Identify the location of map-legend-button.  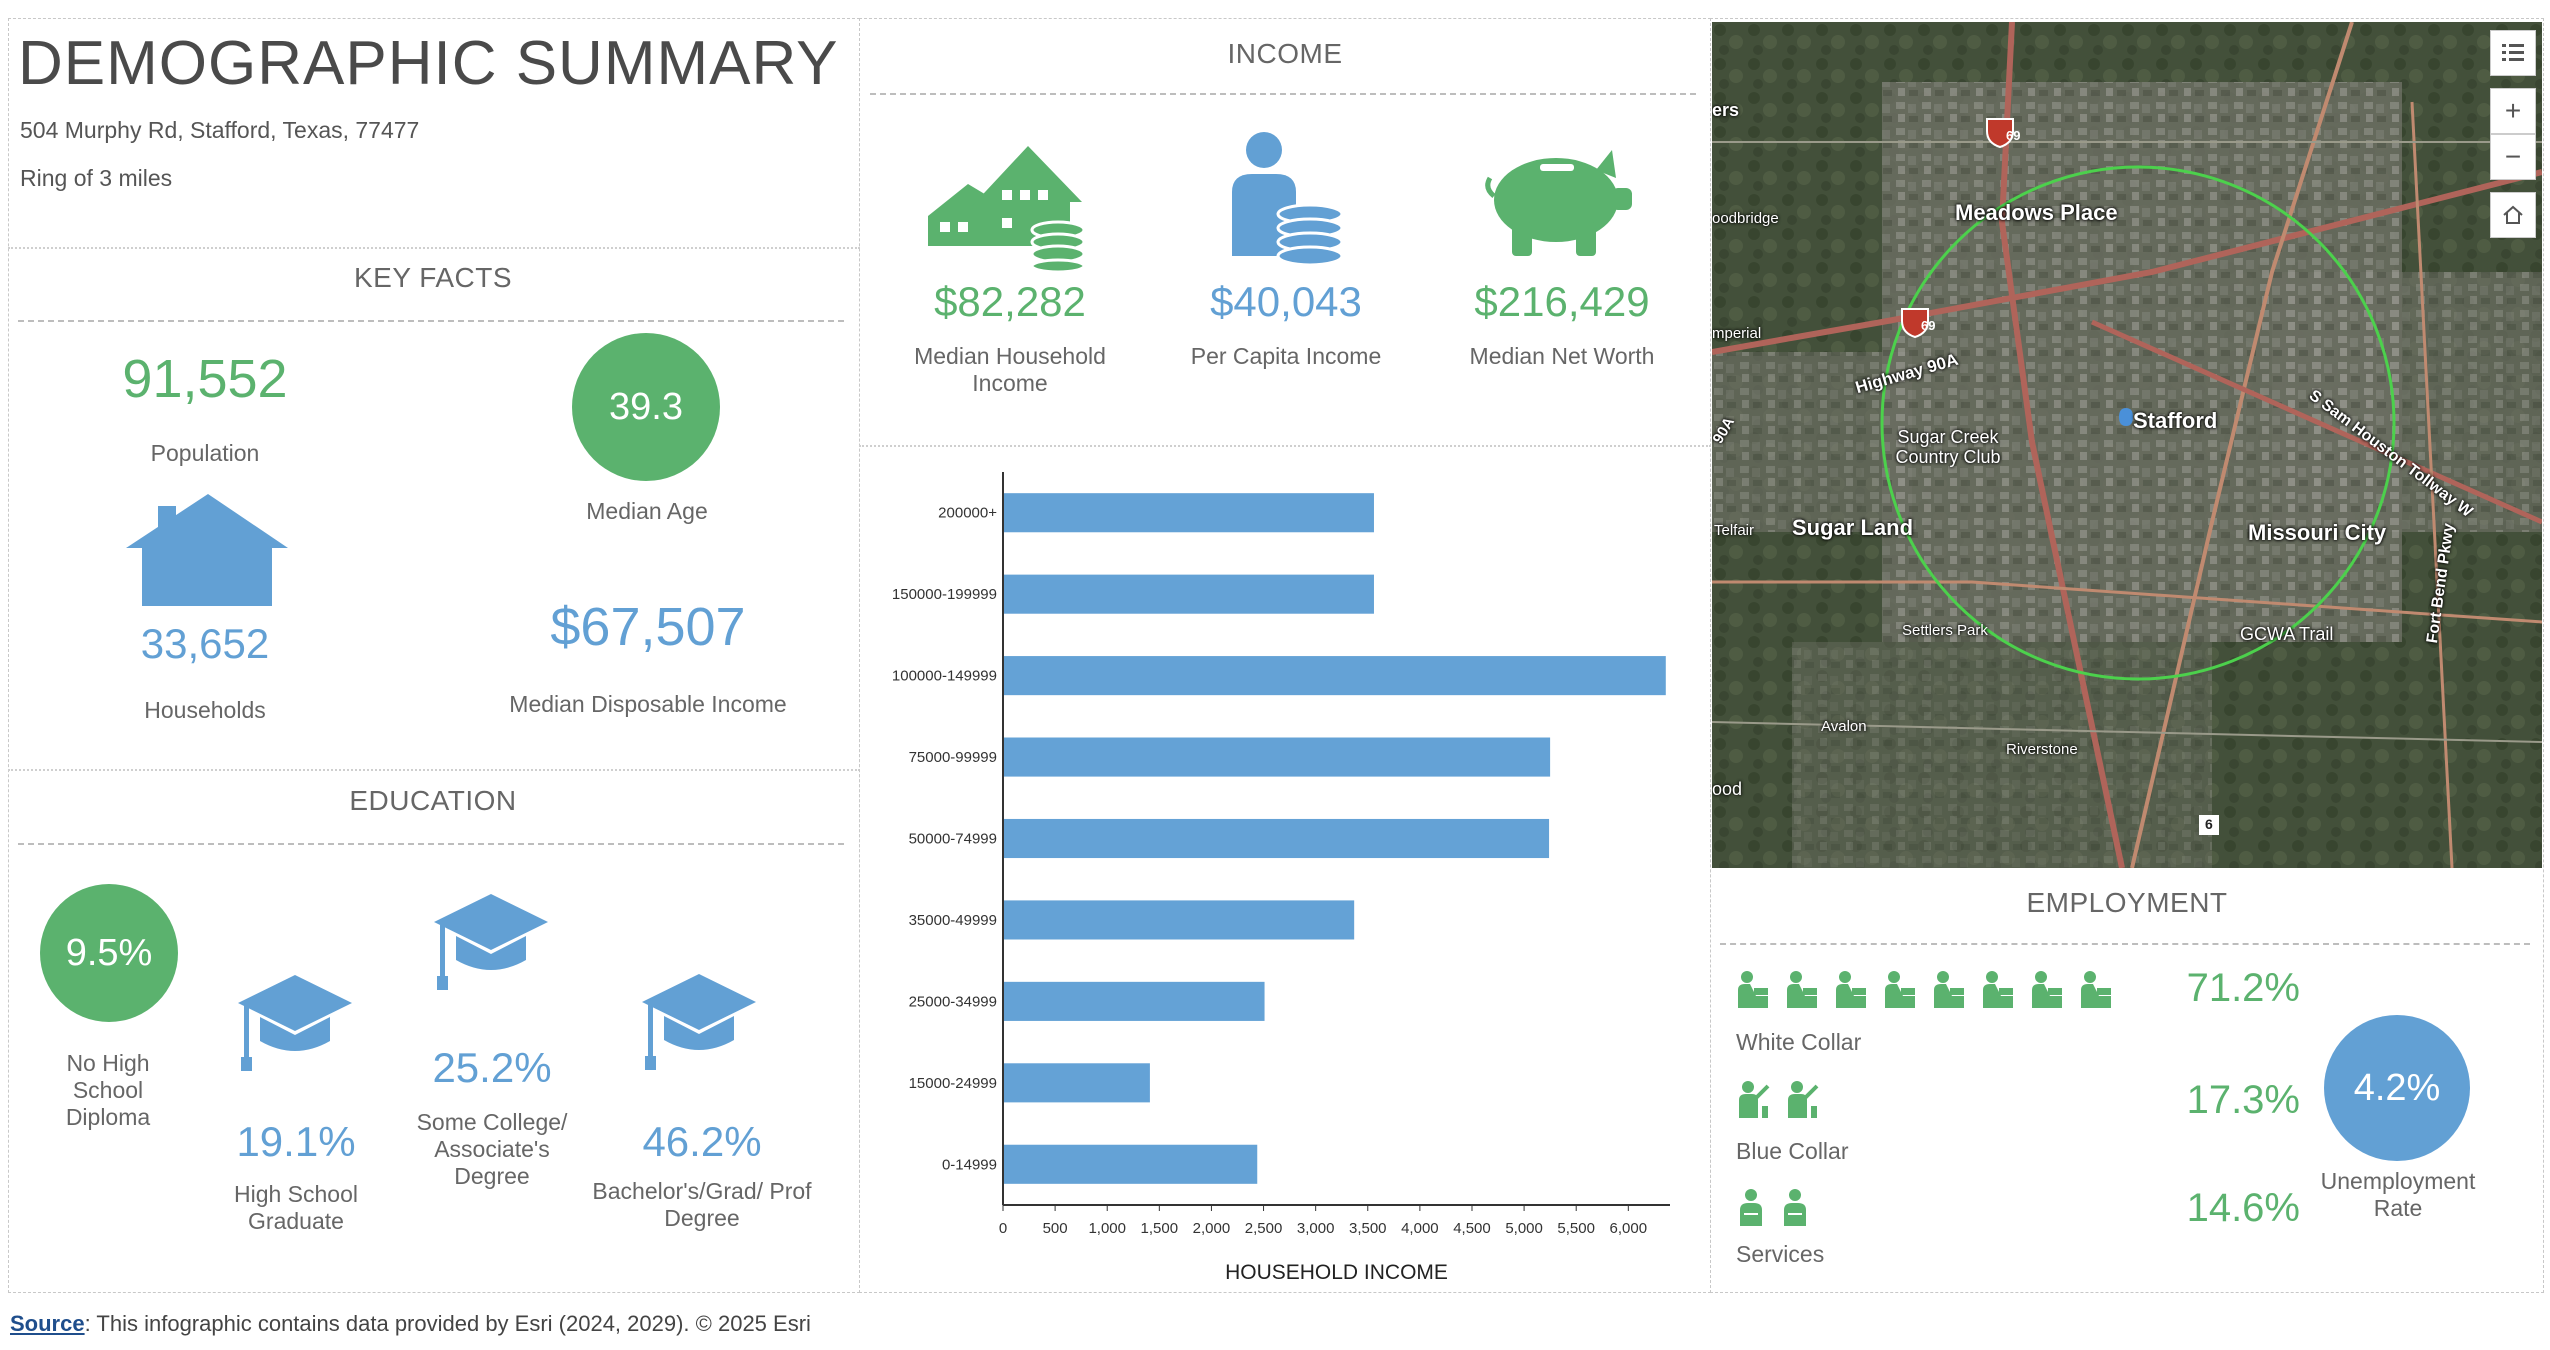
(2513, 53).